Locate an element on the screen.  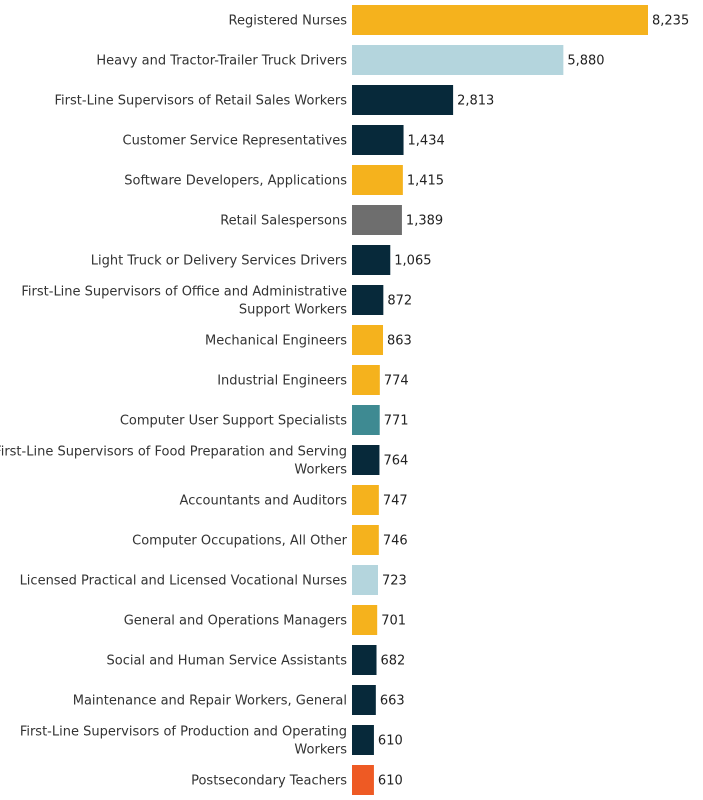
bar-row: Postsecondary Teachers 610 is located at coordinates (297, 780).